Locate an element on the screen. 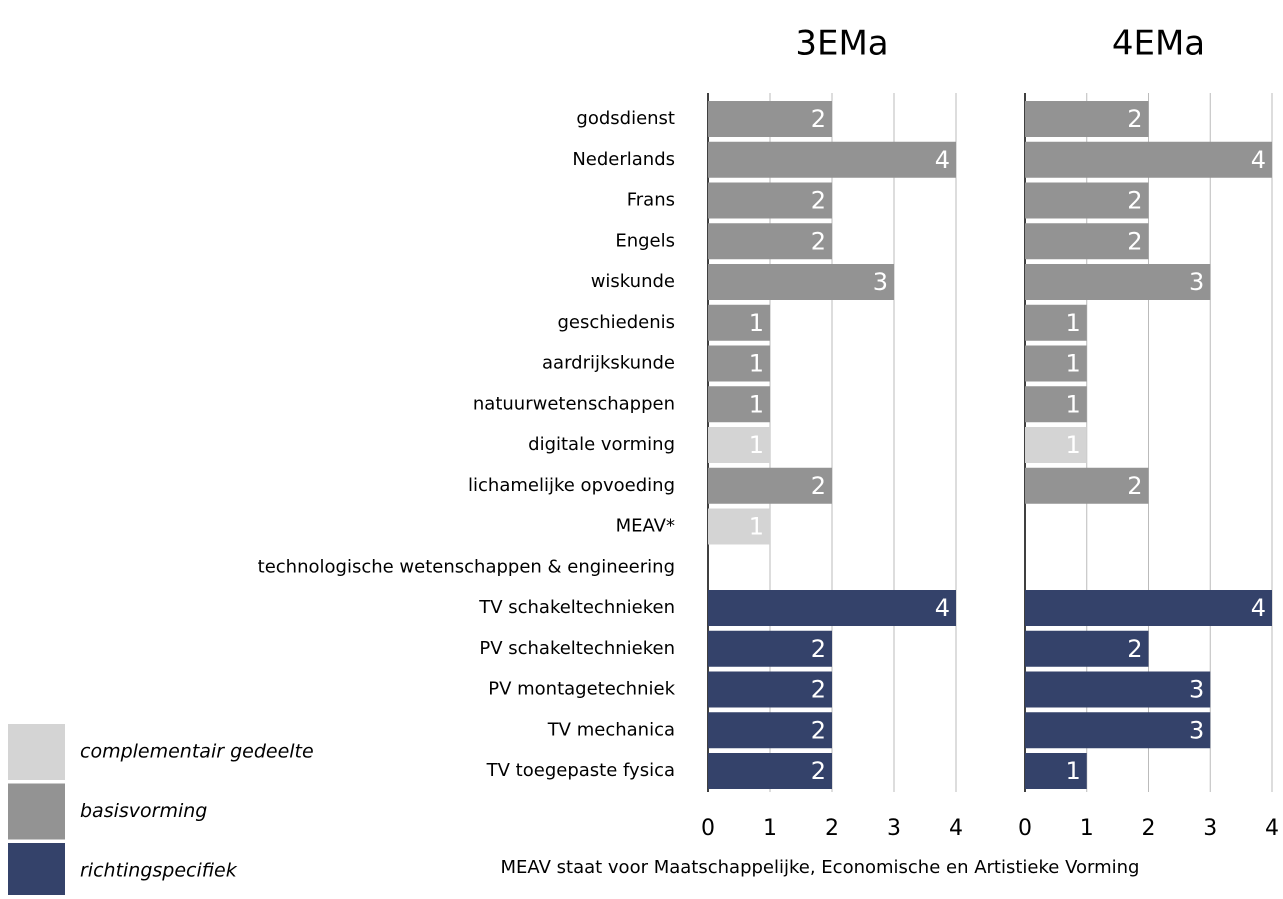  category-label: natuurwetenschappen is located at coordinates (574, 403).